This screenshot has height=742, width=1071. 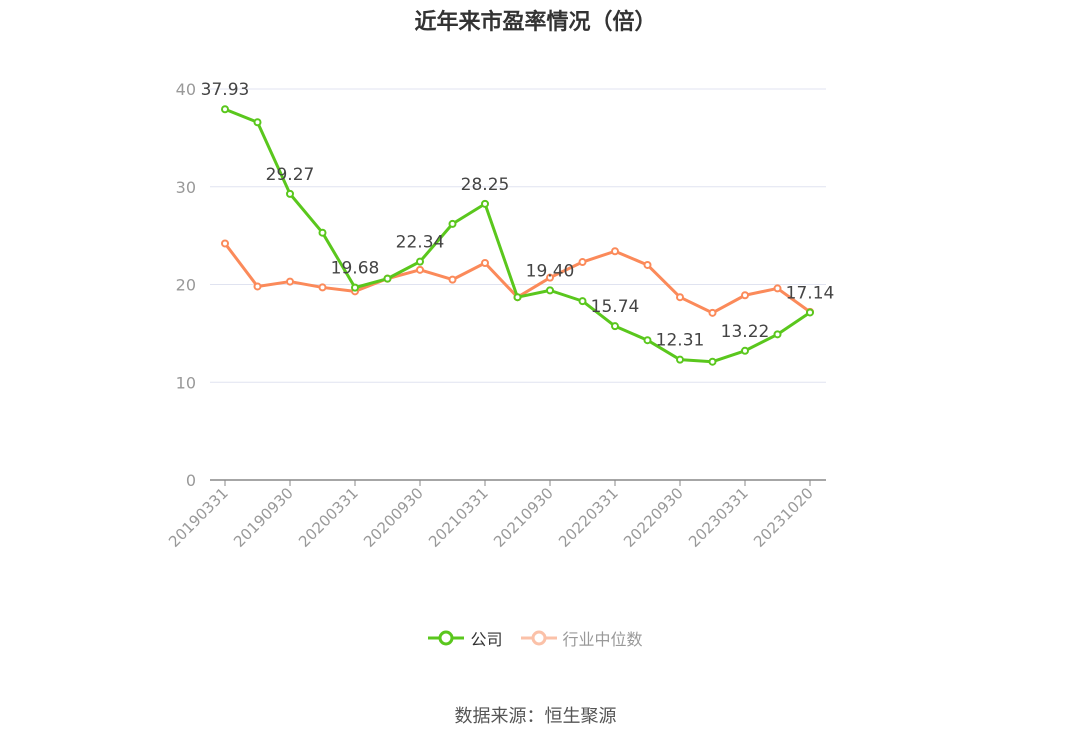 What do you see at coordinates (745, 332) in the screenshot?
I see `data-label: 13.22` at bounding box center [745, 332].